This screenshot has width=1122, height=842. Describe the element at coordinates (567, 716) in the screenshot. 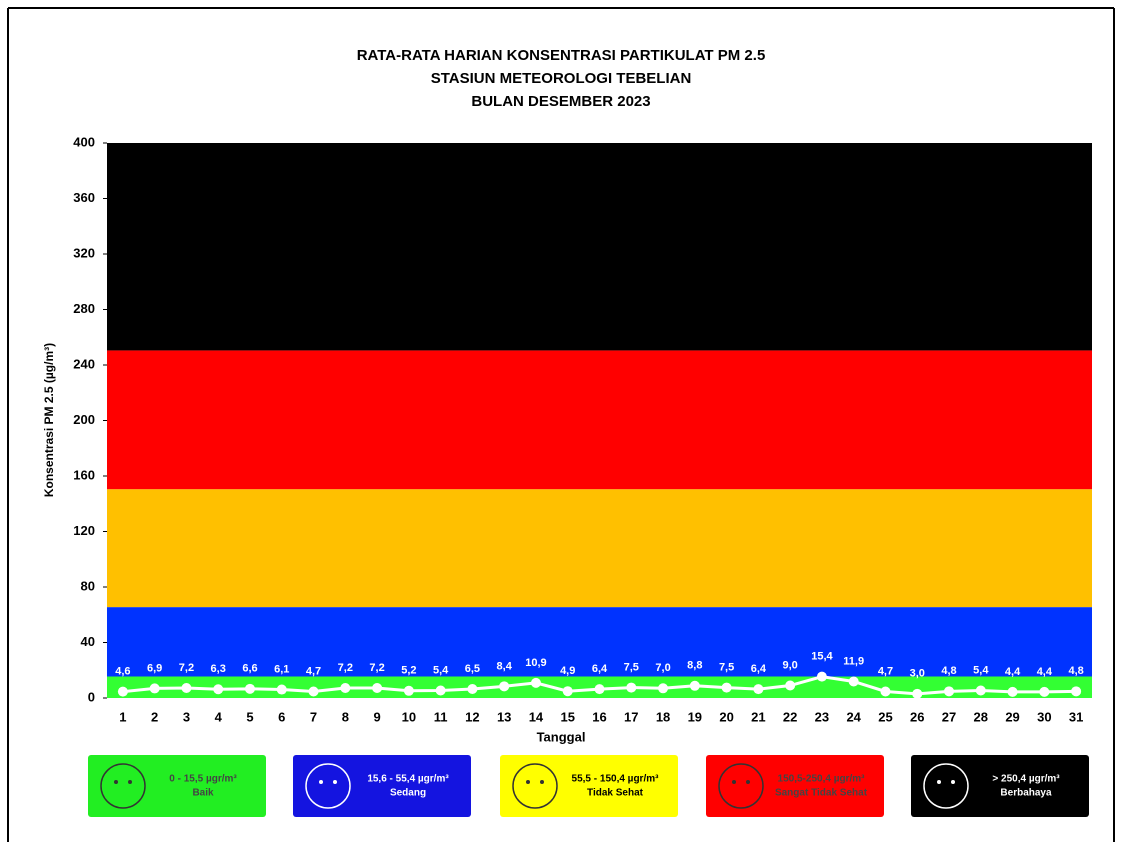

I see `x-tick-label: 15` at that location.